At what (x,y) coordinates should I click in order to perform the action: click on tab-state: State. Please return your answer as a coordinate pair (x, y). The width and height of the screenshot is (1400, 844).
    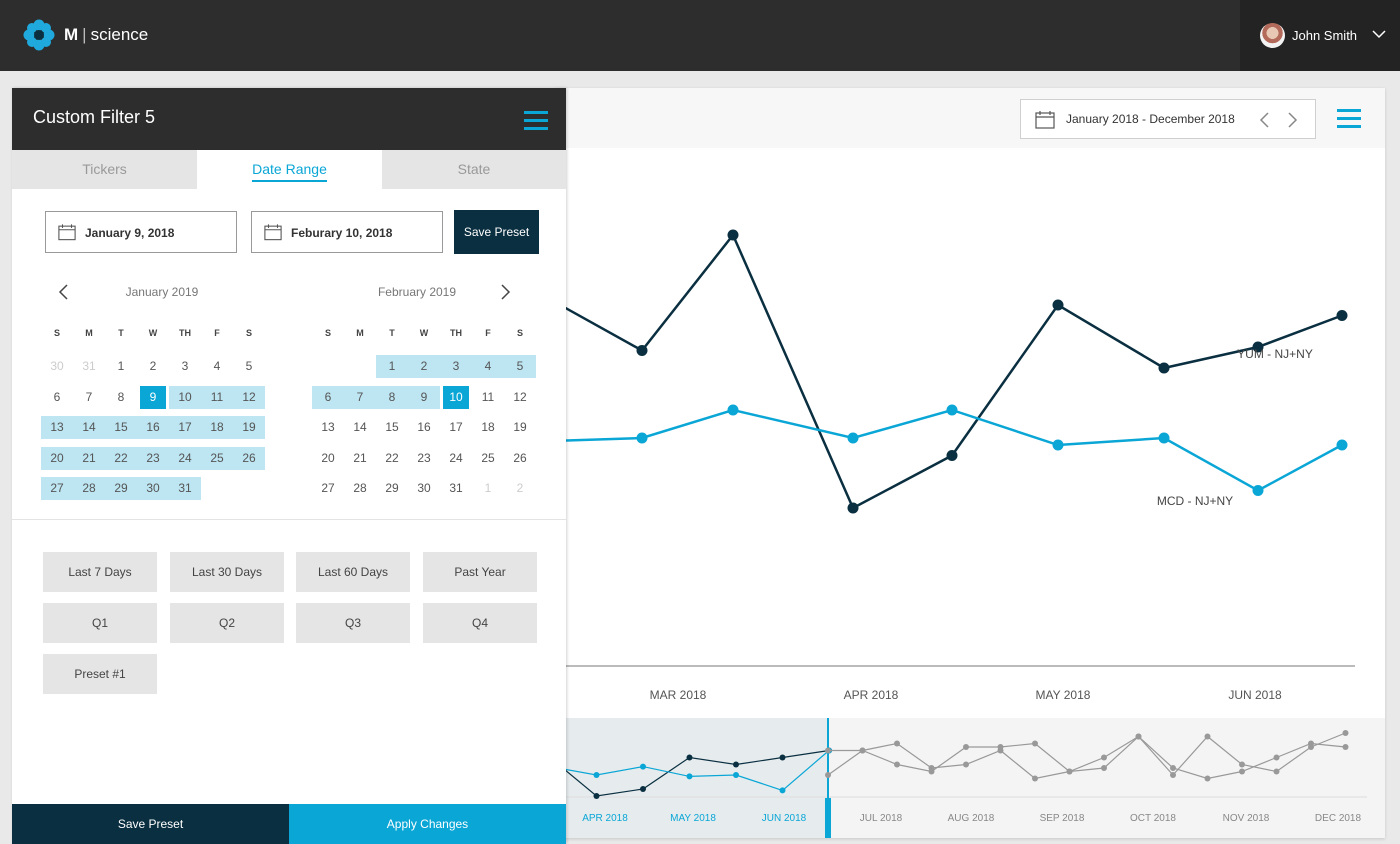
    Looking at the image, I should click on (474, 169).